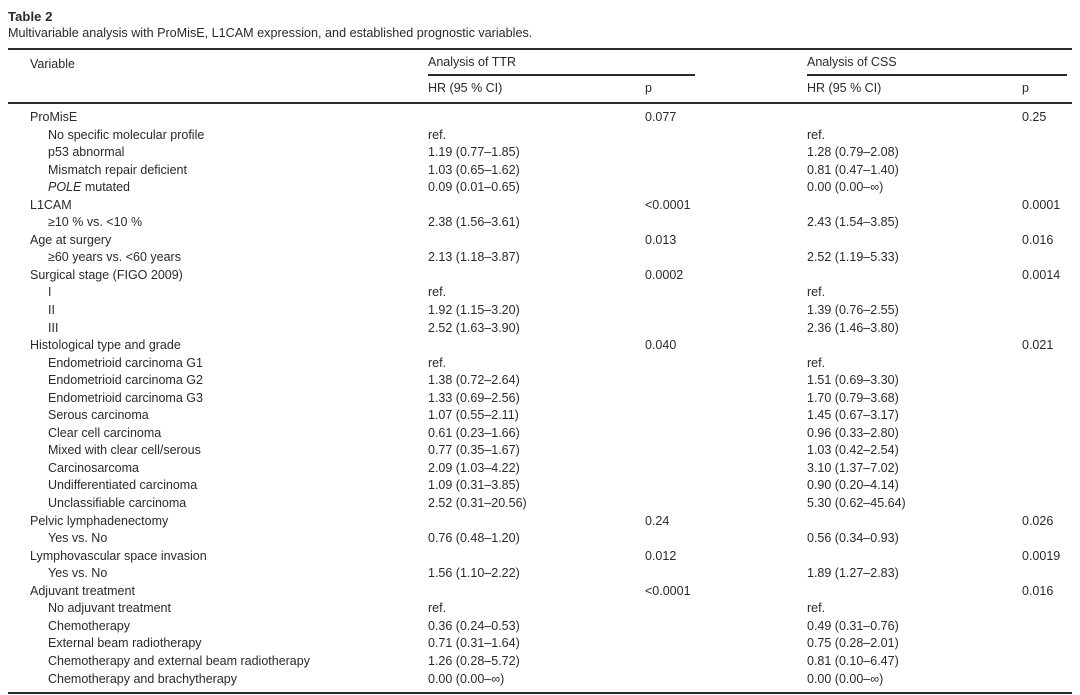  What do you see at coordinates (50, 292) in the screenshot?
I see `variable-label: I` at bounding box center [50, 292].